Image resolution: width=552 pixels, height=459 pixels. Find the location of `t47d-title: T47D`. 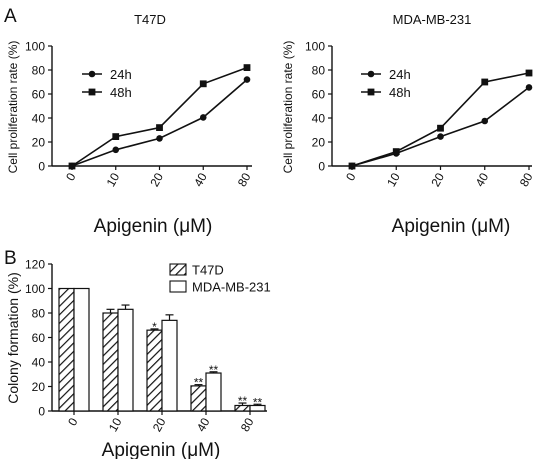

t47d-title: T47D is located at coordinates (150, 19).